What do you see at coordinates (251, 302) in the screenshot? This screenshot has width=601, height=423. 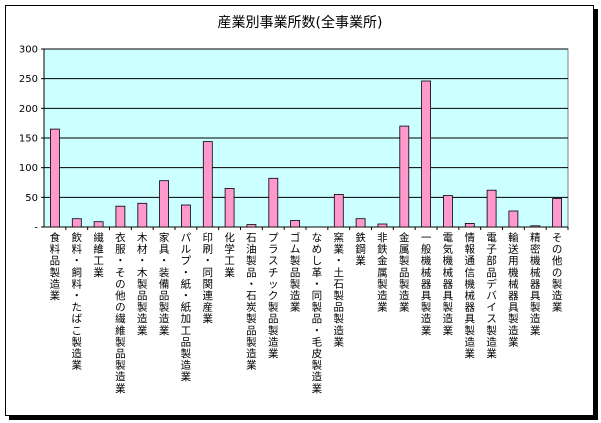 I see `category-label: 石油製品・石炭製品製造業` at bounding box center [251, 302].